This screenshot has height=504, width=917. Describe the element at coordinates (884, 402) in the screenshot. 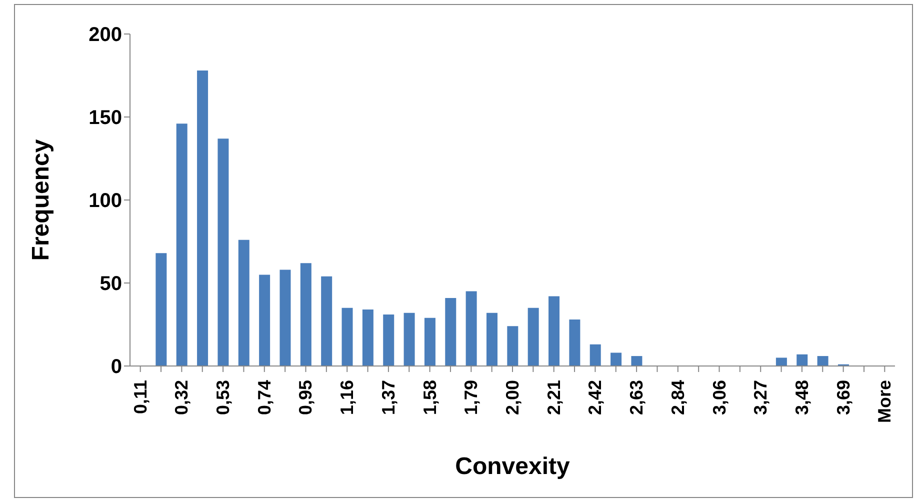

I see `x-tick-label: More` at that location.